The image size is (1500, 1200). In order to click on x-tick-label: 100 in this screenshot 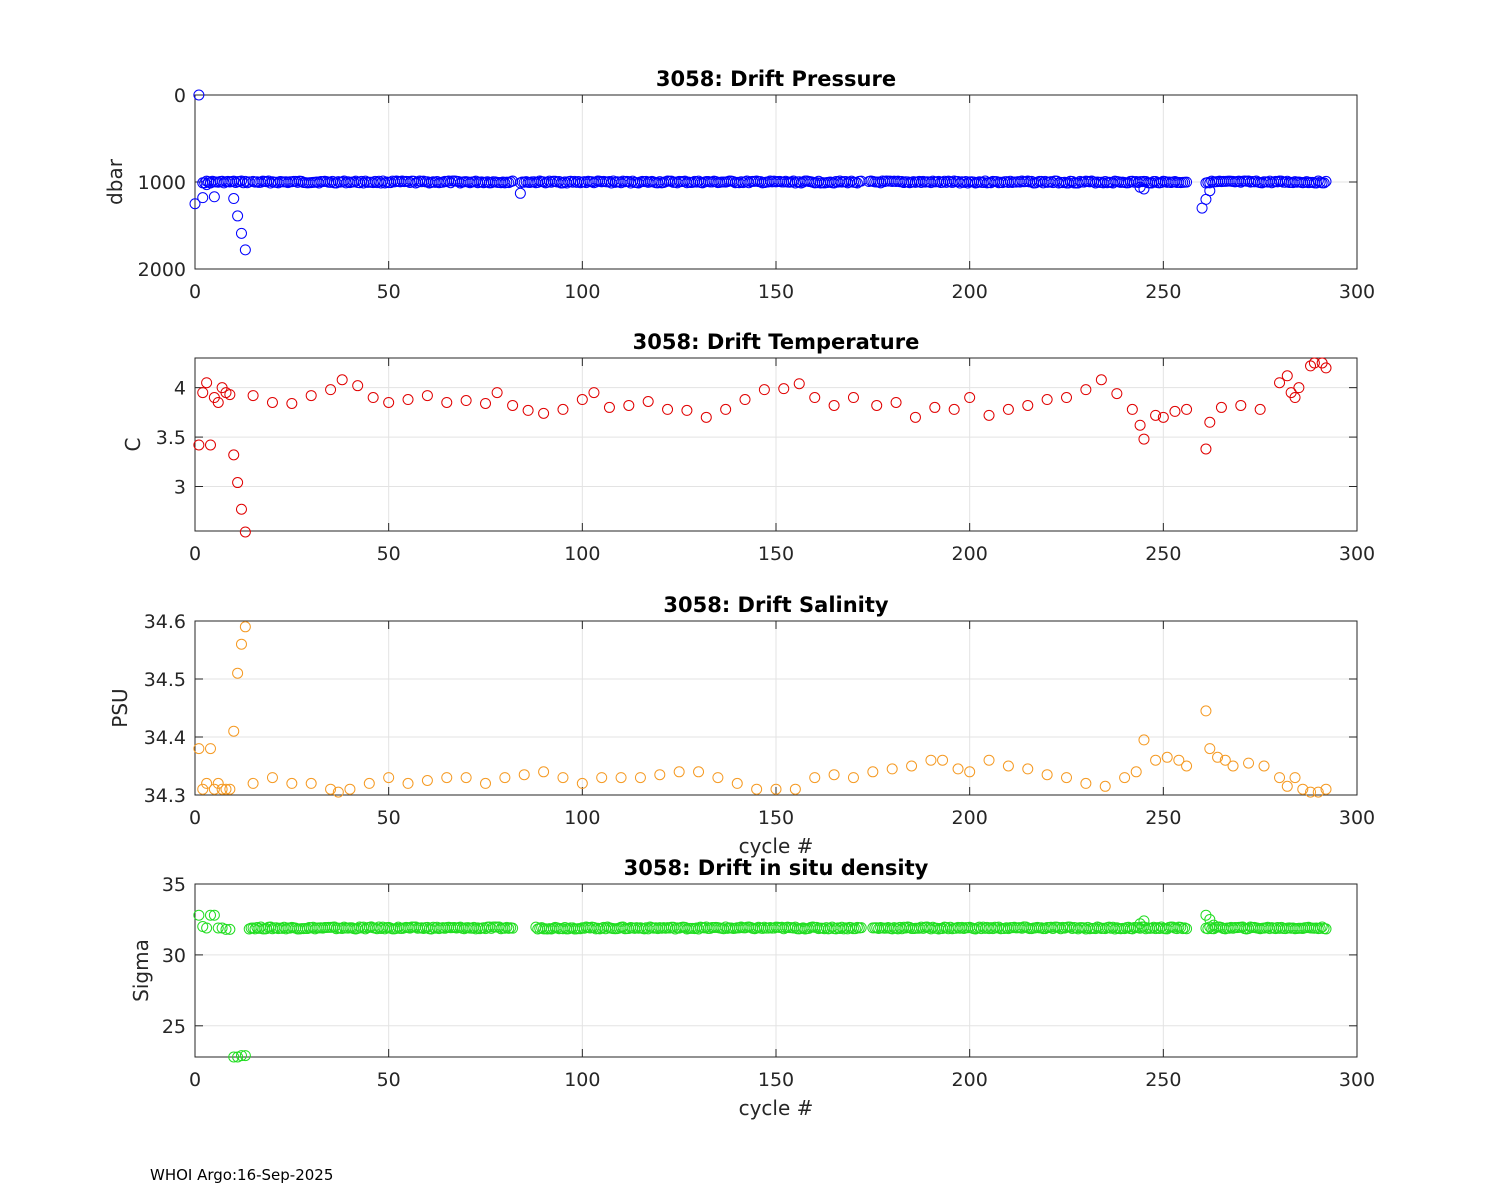, I will do `click(582, 292)`.